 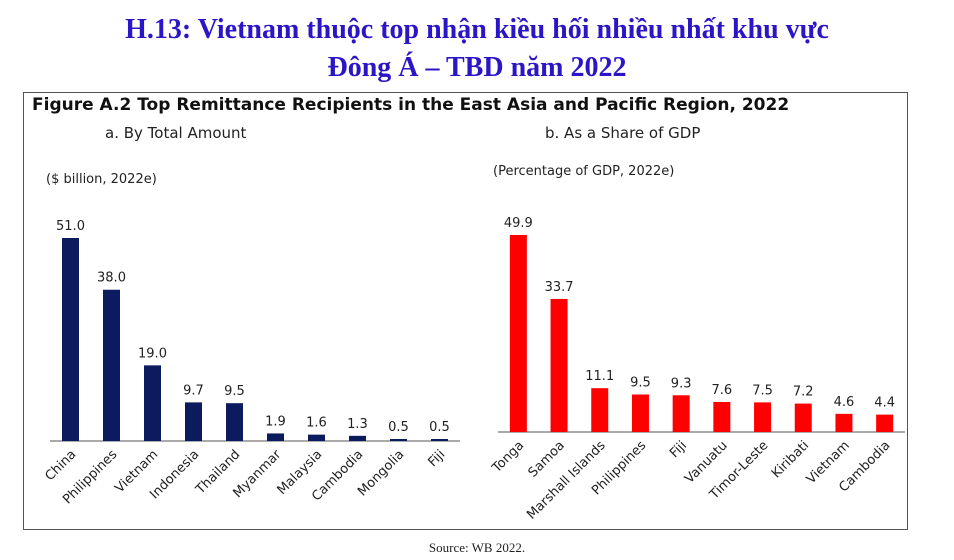 I want to click on chart-b-unit-label: (Percentage of GDP, 2022e), so click(x=584, y=171).